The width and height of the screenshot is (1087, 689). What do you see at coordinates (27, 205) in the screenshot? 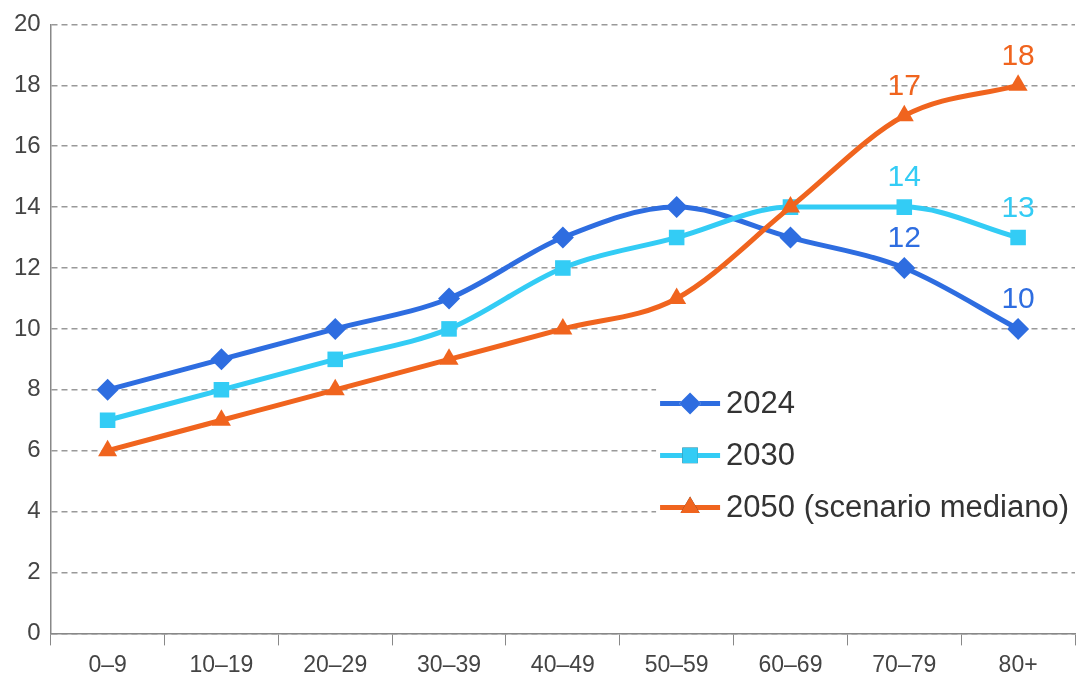
I see `y-tick-label: 14` at bounding box center [27, 205].